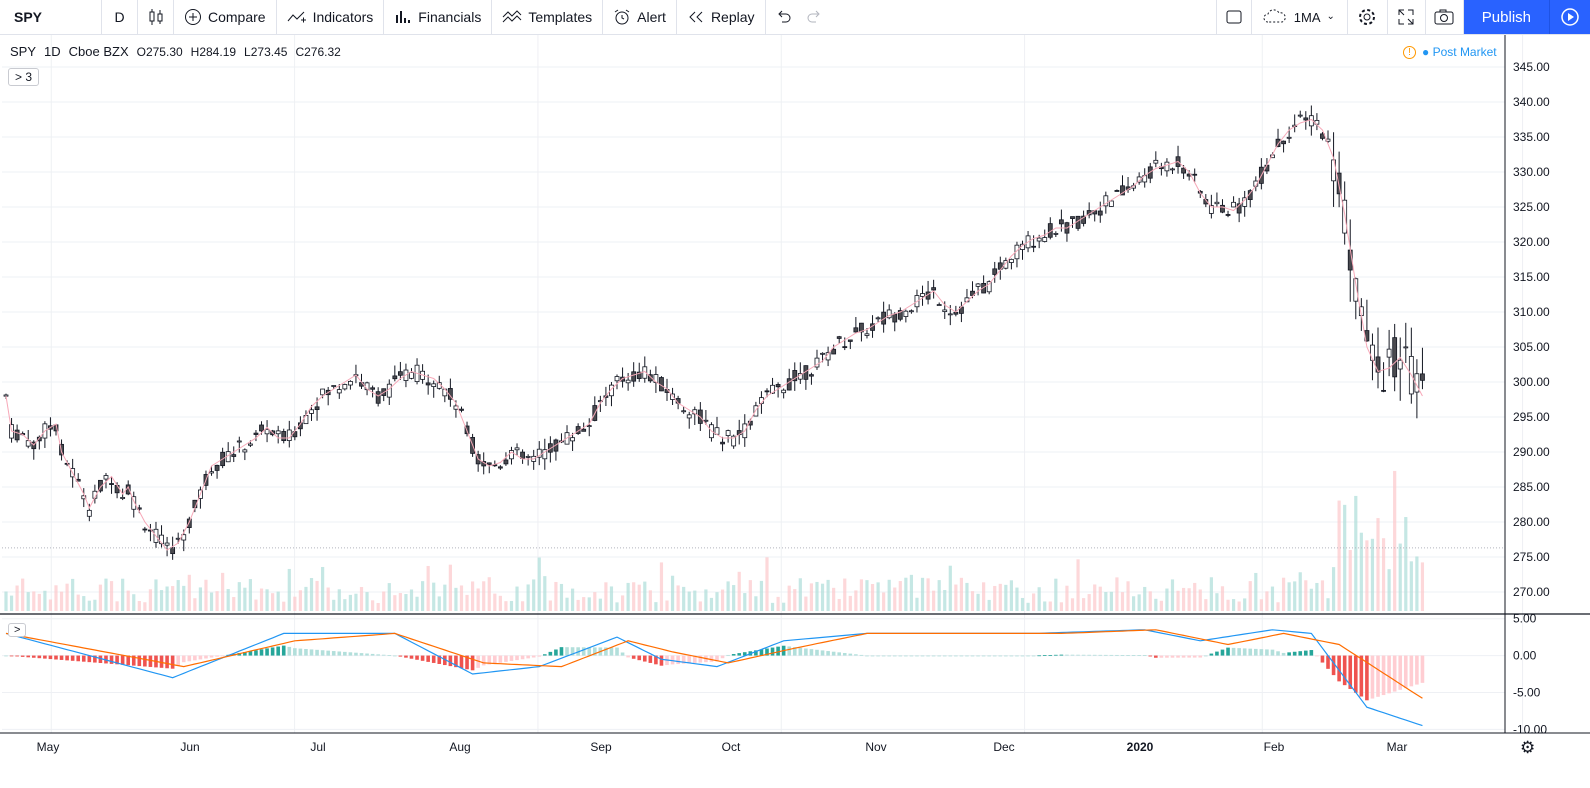 The image size is (1590, 788). What do you see at coordinates (721, 17) in the screenshot?
I see `replay-button: Replay` at bounding box center [721, 17].